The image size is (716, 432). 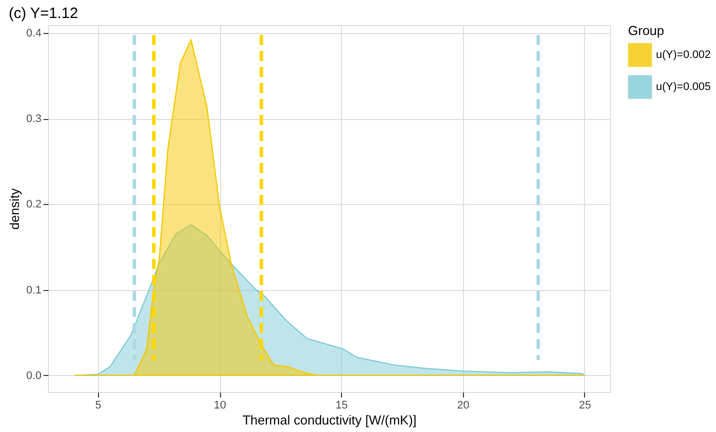 I want to click on x-axis-title: Thermal conductivity [W/(mK)], so click(x=329, y=420).